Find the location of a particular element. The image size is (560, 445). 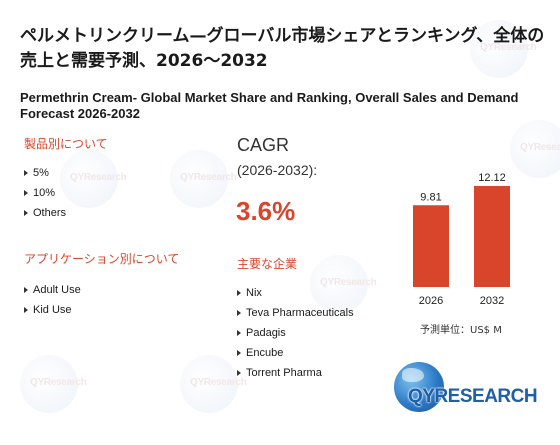

unit-label: 予測単位：US$ M is located at coordinates (461, 330).